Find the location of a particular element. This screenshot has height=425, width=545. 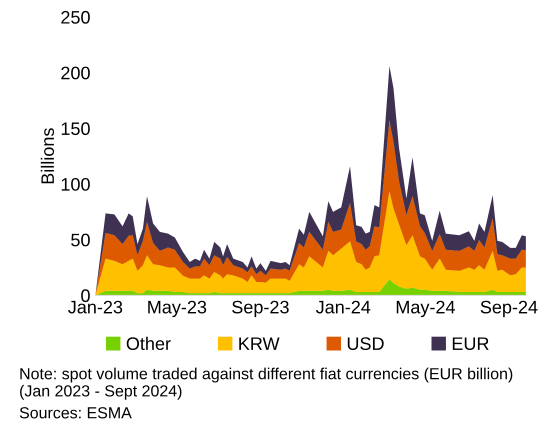

source-note: Sources: ESMA is located at coordinates (76, 412).